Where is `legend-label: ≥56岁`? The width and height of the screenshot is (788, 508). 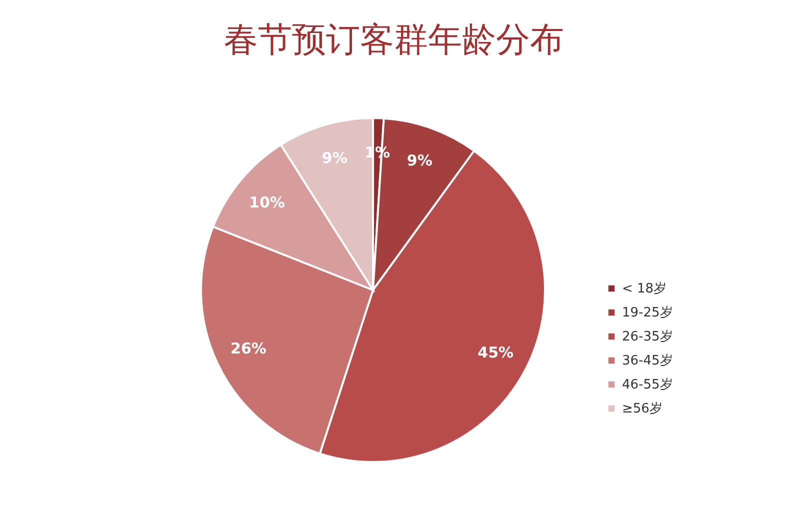
legend-label: ≥56岁 is located at coordinates (642, 409).